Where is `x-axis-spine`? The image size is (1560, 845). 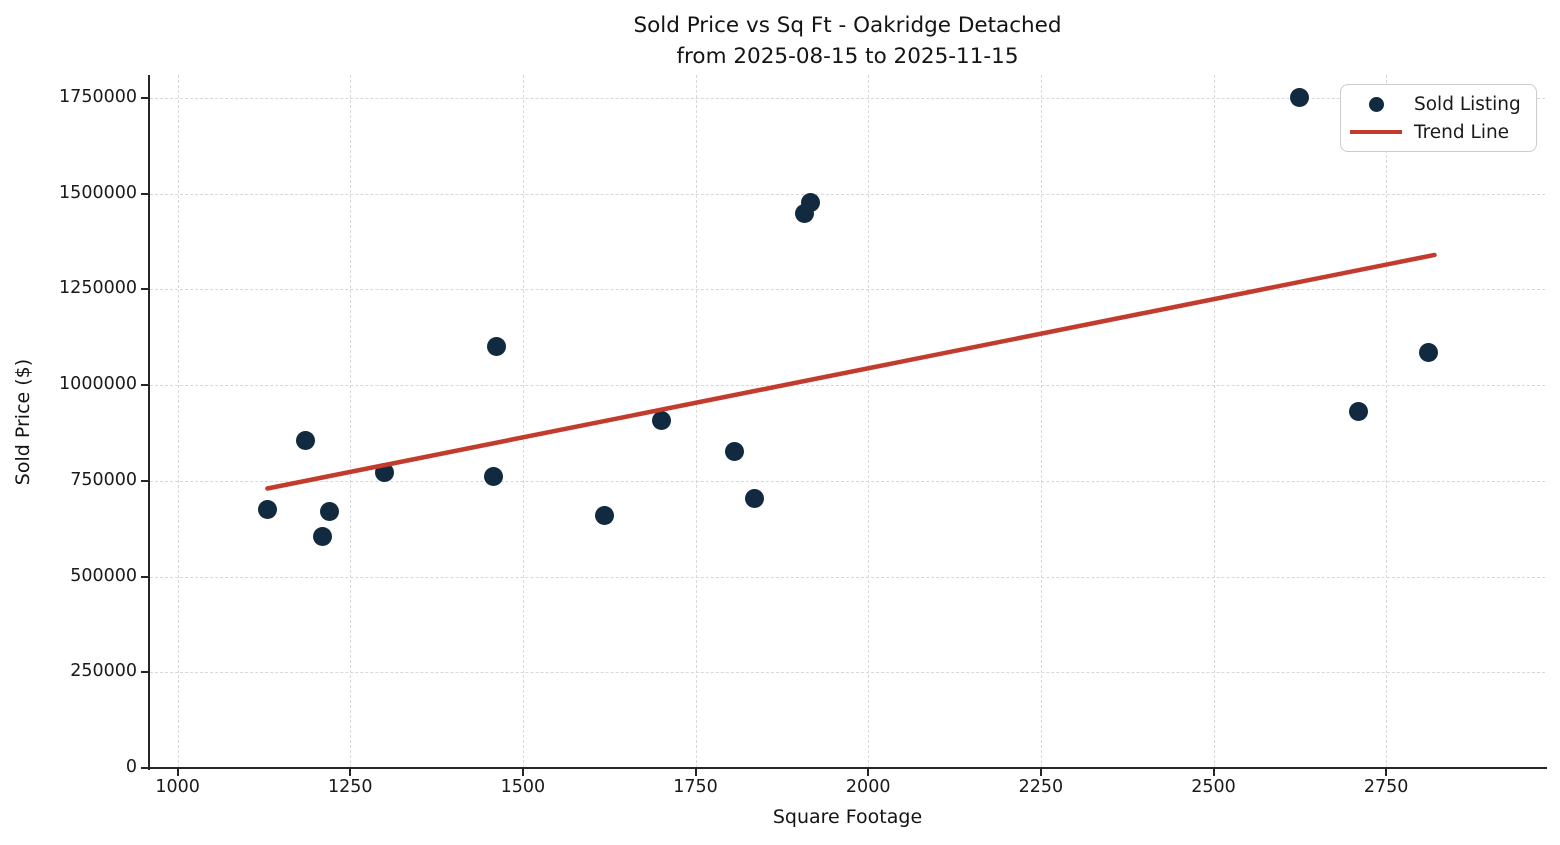
x-axis-spine is located at coordinates (847, 768).